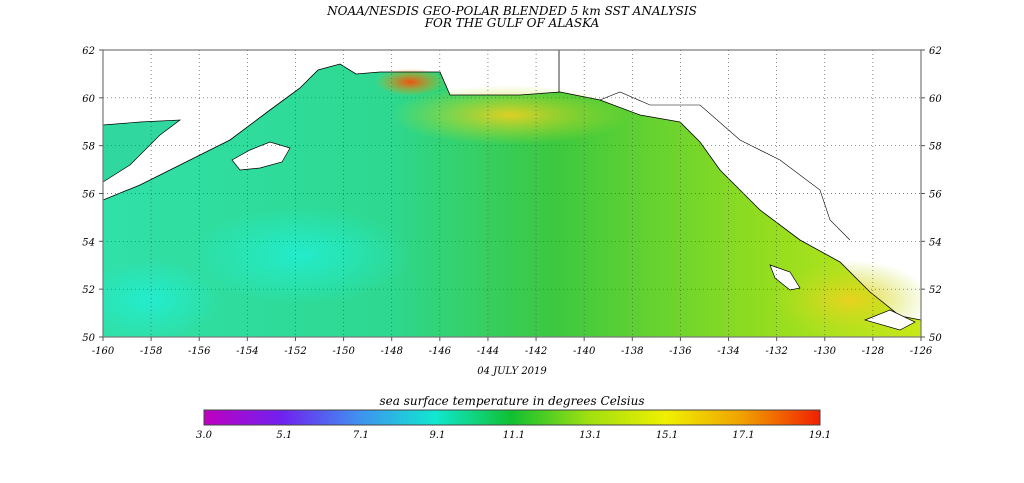 The height and width of the screenshot is (483, 1024). What do you see at coordinates (512, 371) in the screenshot?
I see `date-label: 04 JULY 2019` at bounding box center [512, 371].